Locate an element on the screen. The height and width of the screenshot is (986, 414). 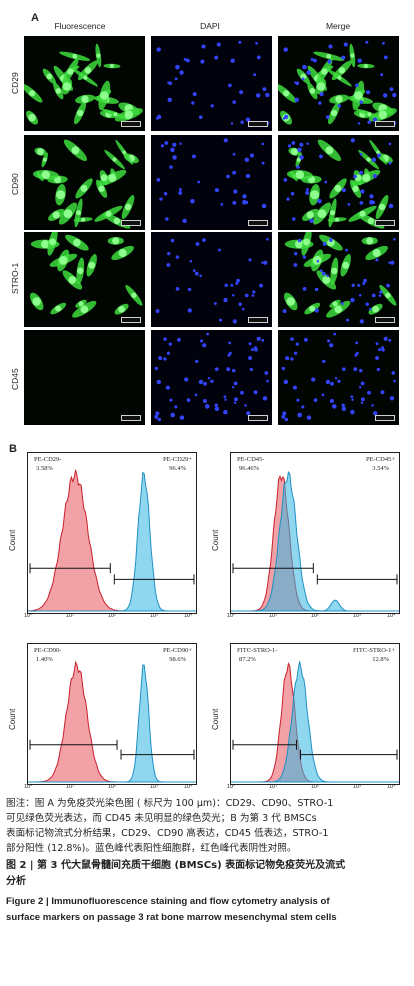
panel-a-letter: A is located at coordinates (35, 18).